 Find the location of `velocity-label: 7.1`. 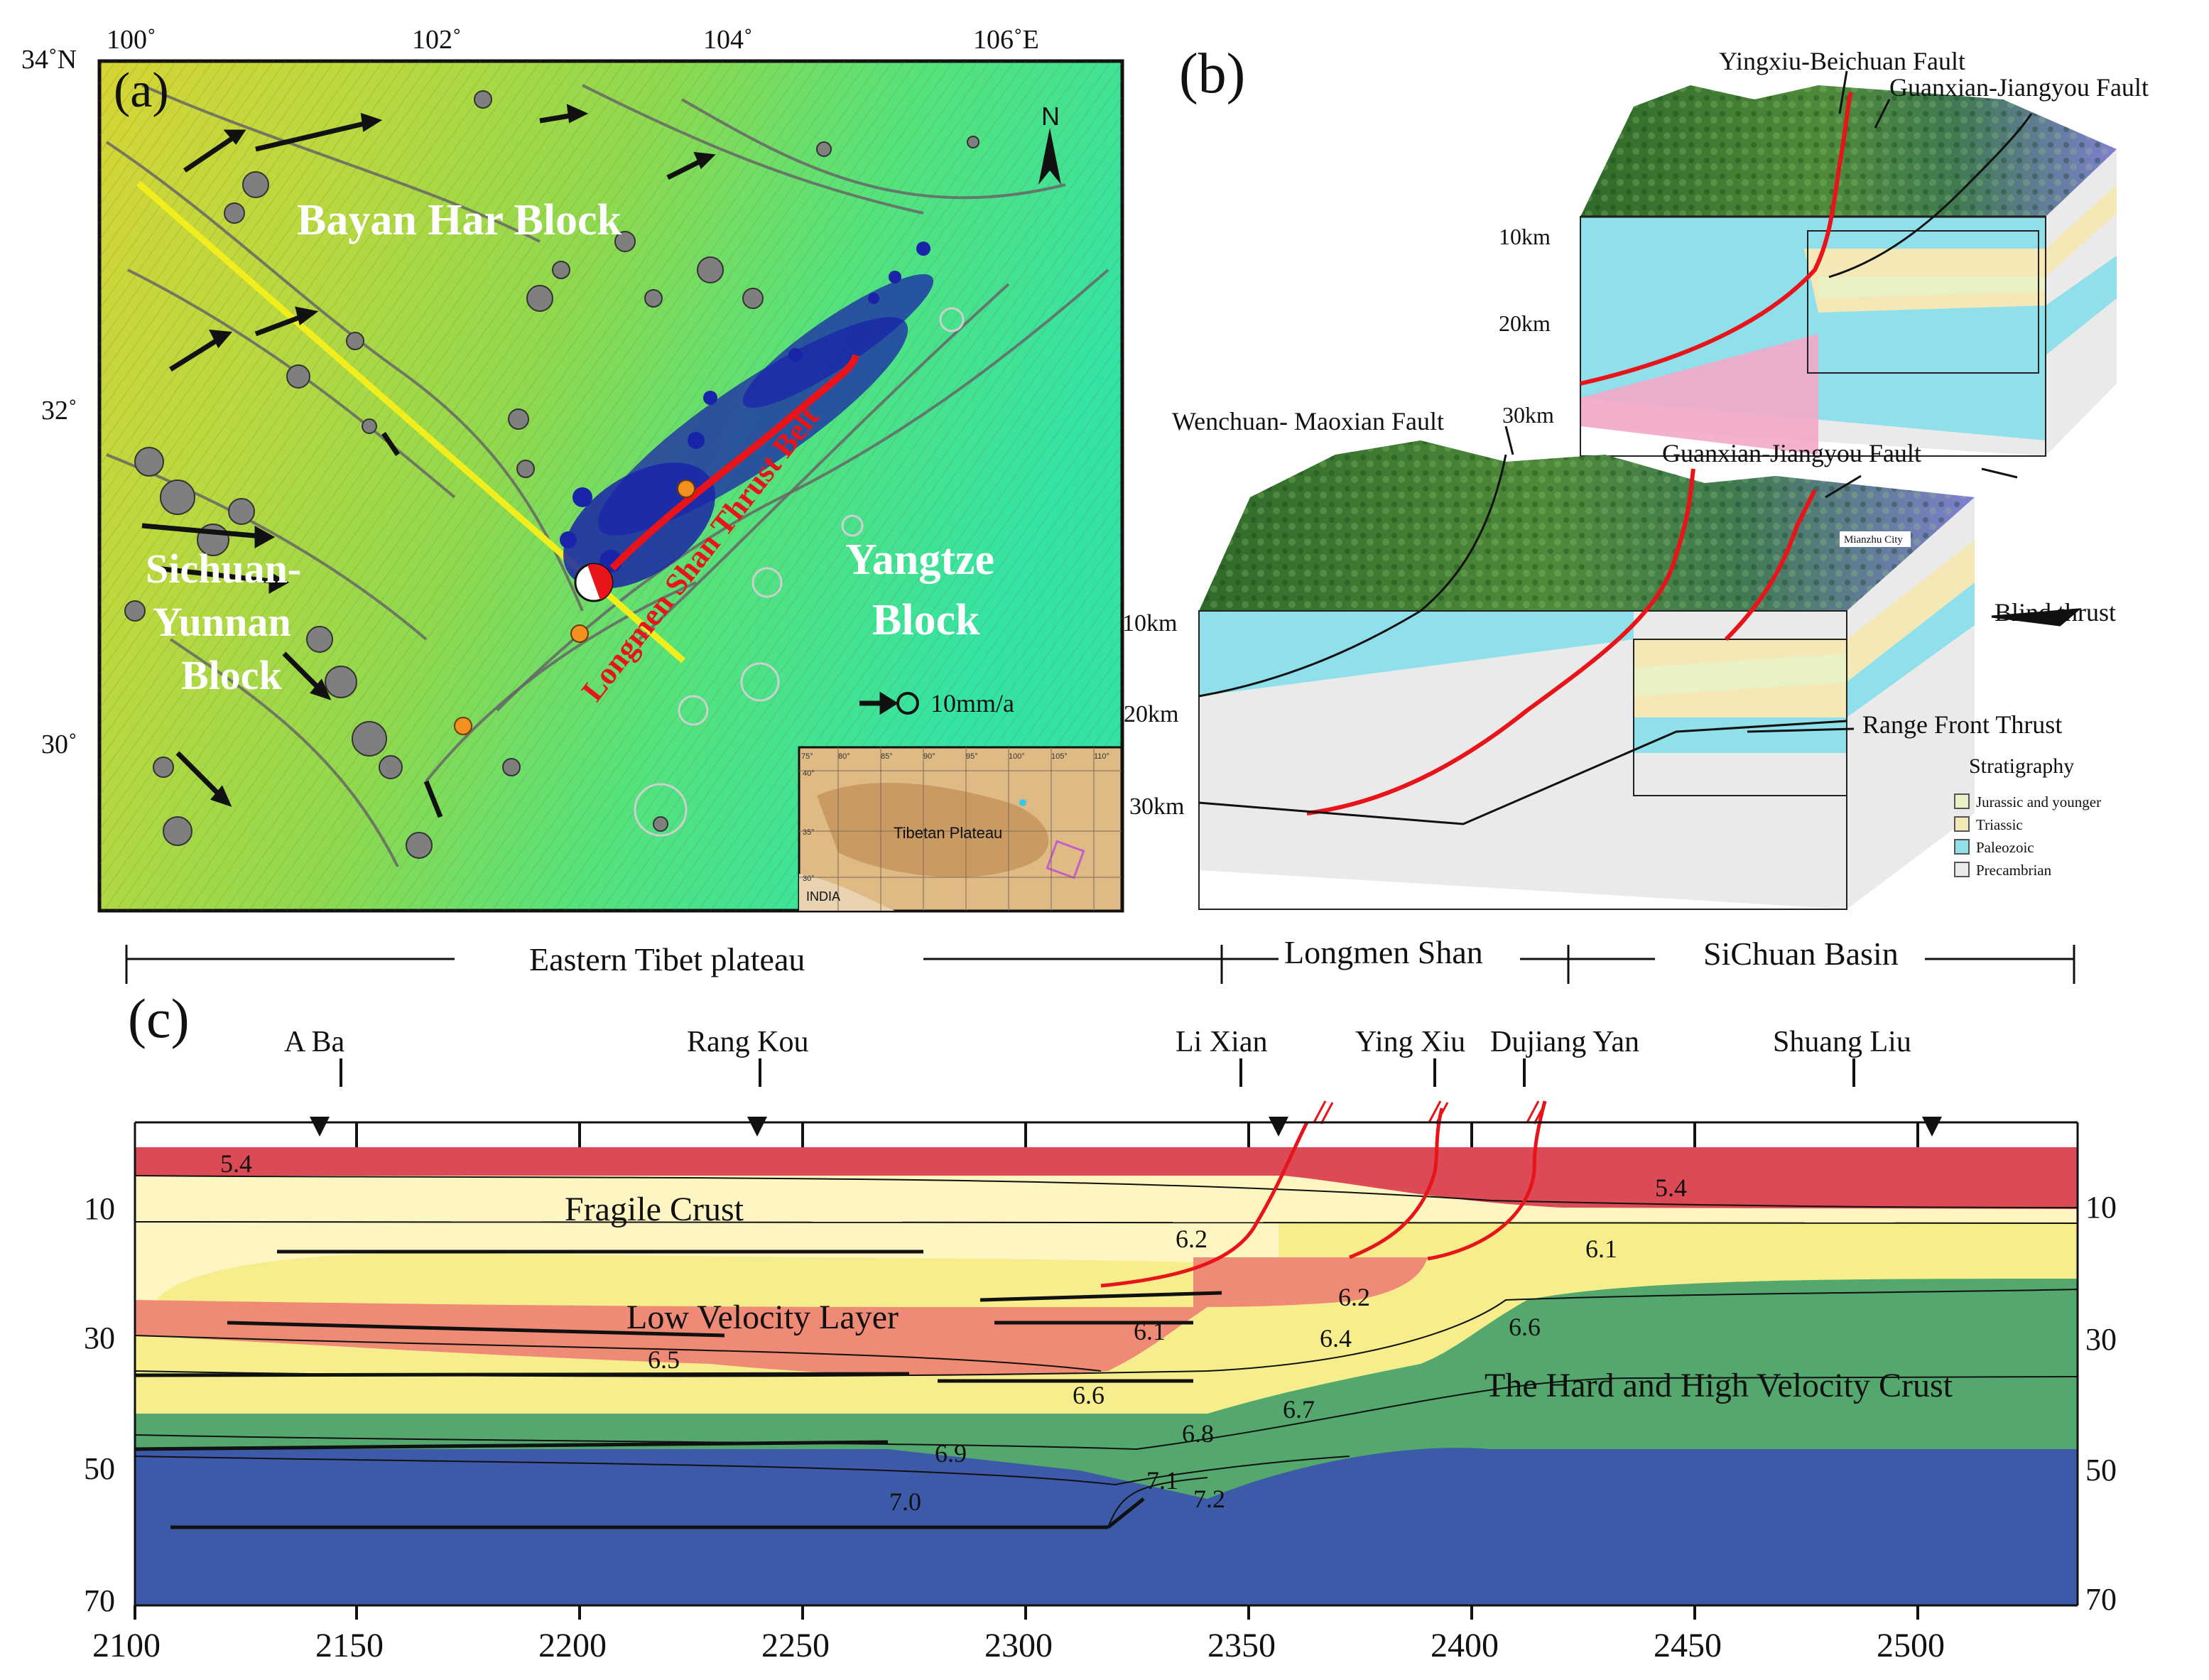

velocity-label: 7.1 is located at coordinates (1162, 1480).